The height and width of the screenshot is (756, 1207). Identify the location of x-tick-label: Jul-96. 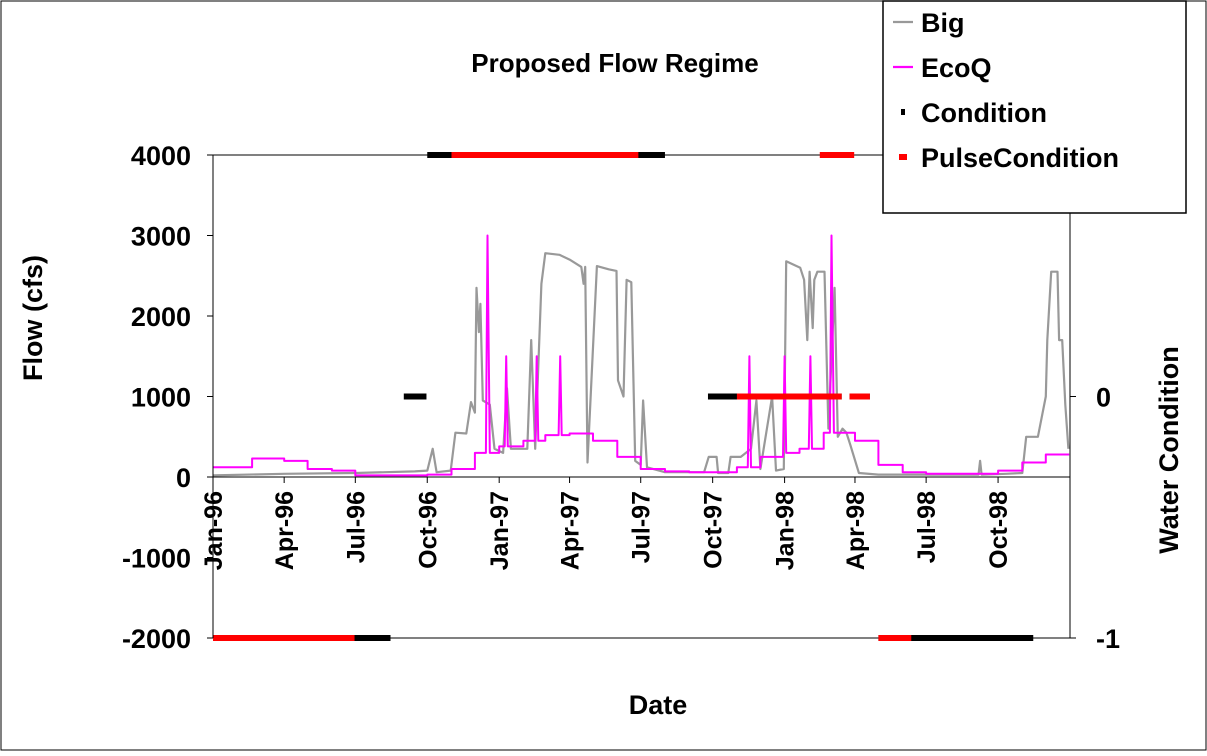
(356, 527).